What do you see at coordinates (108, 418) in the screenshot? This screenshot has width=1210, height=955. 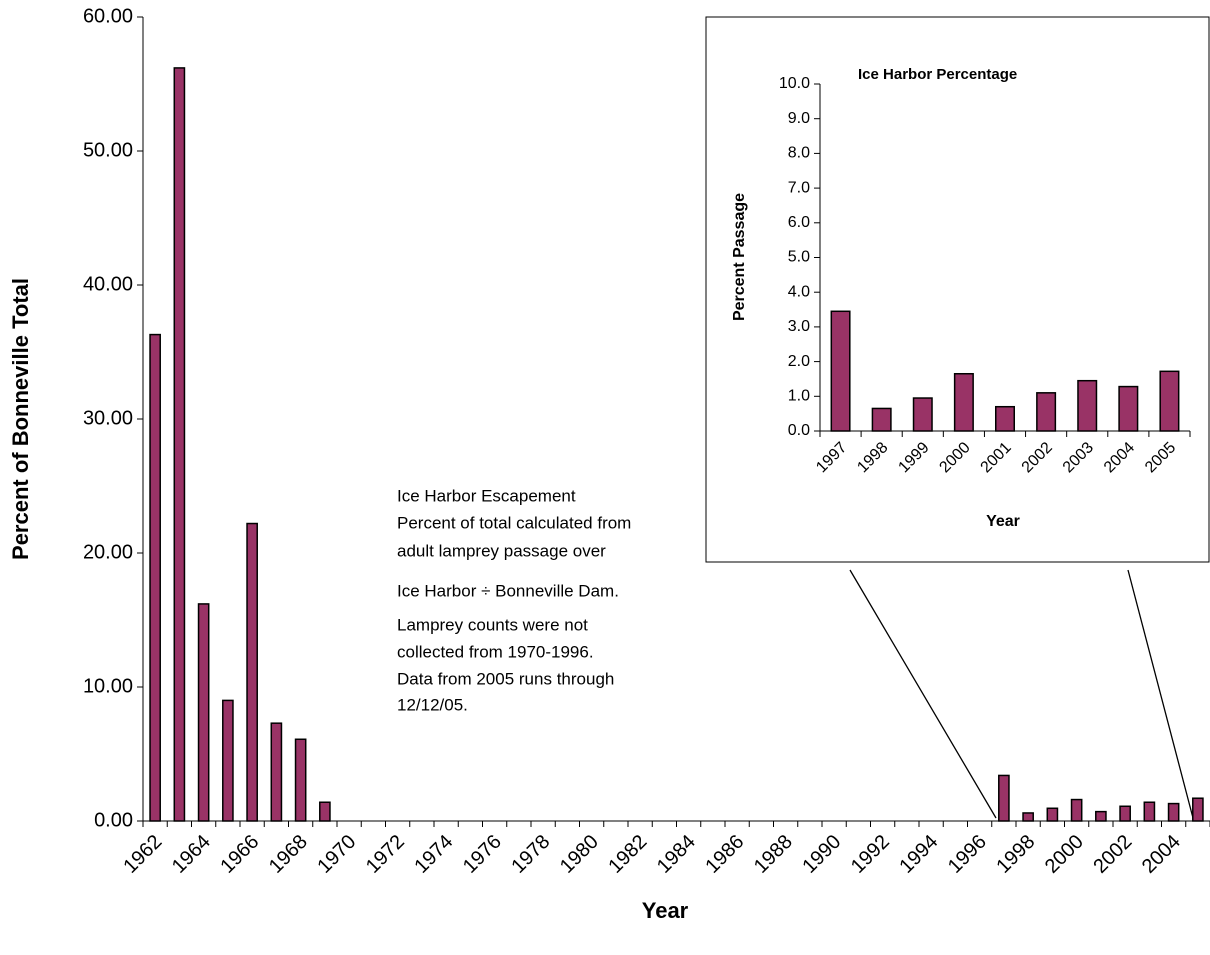 I see `y-tick-label: 30.00` at bounding box center [108, 418].